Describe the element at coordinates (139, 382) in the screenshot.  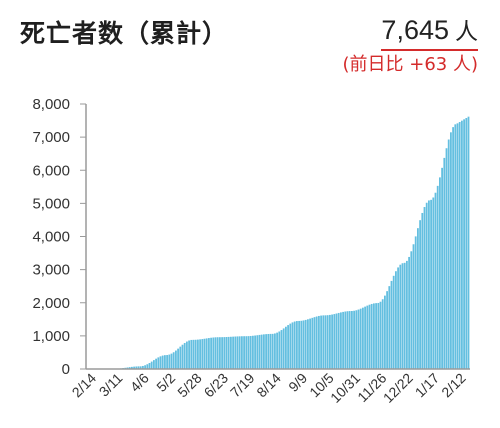
I see `x-tick-label: 4/6` at that location.